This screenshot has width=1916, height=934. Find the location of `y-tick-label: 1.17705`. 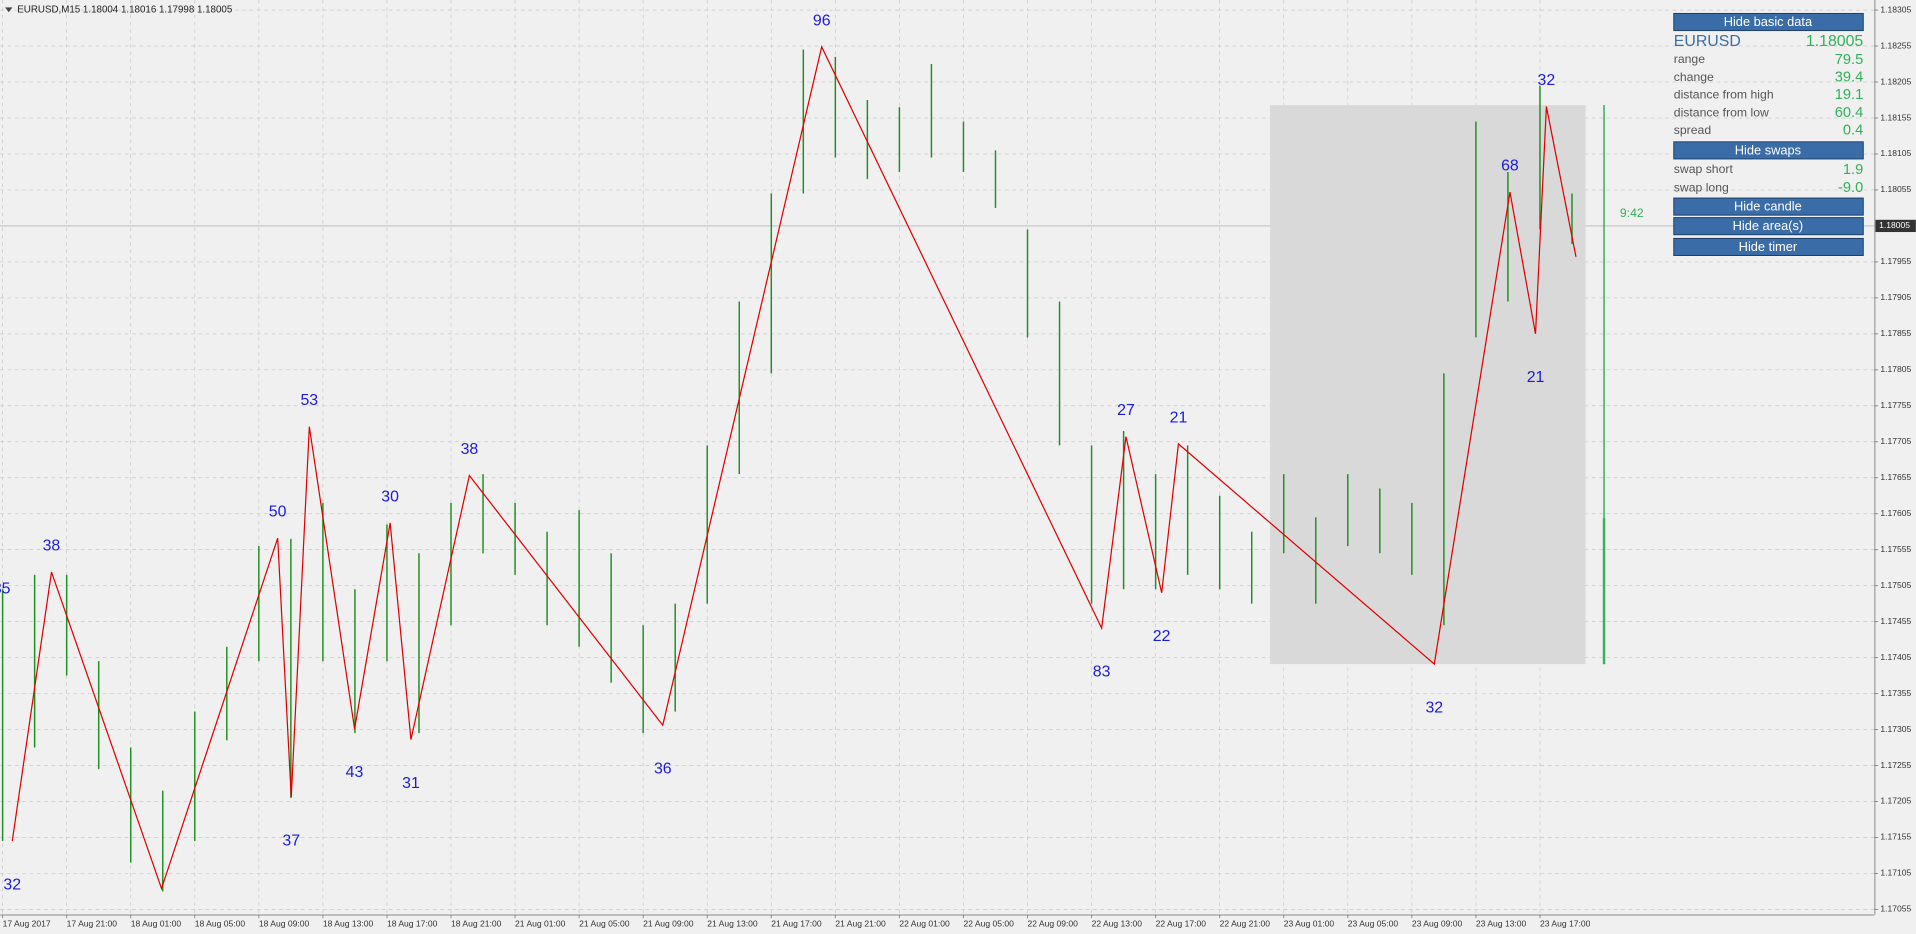

y-tick-label: 1.17705 is located at coordinates (1895, 441).